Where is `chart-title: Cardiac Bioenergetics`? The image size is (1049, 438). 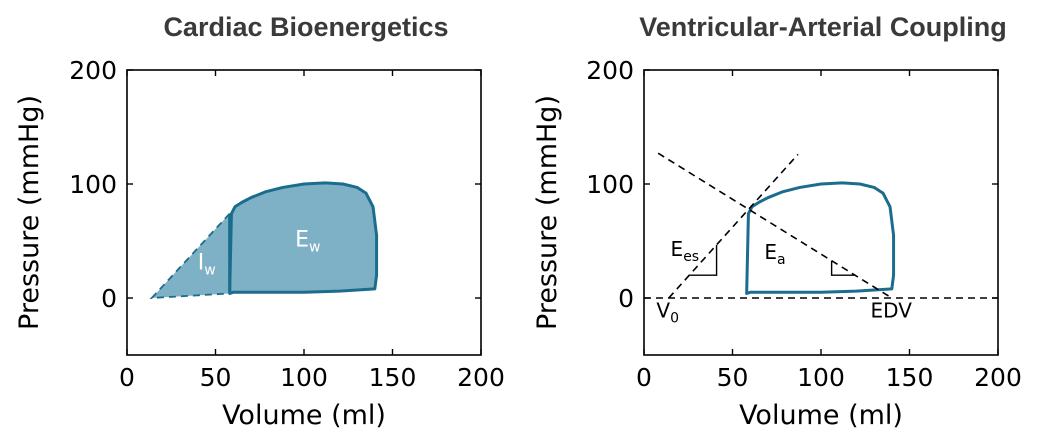
chart-title: Cardiac Bioenergetics is located at coordinates (305, 27).